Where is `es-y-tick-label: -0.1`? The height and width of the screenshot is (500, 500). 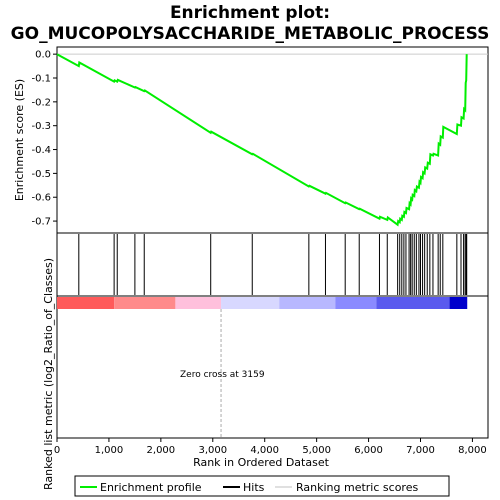
es-y-tick-label: -0.1 is located at coordinates (41, 79).